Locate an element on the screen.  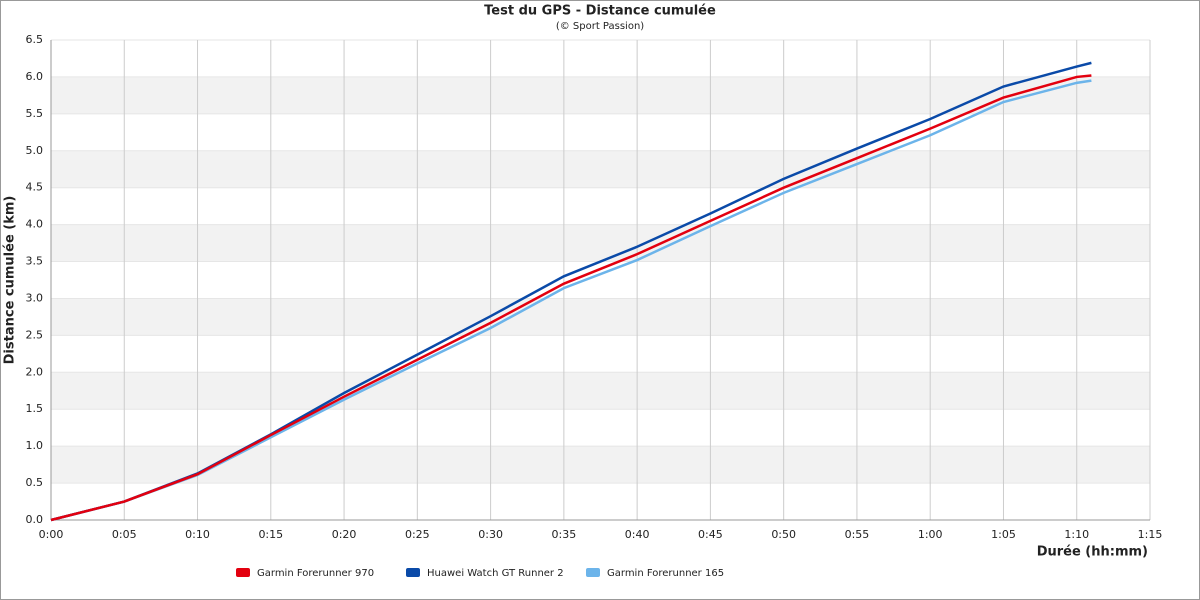
y-tick-label: 5.0 is located at coordinates (35, 150).